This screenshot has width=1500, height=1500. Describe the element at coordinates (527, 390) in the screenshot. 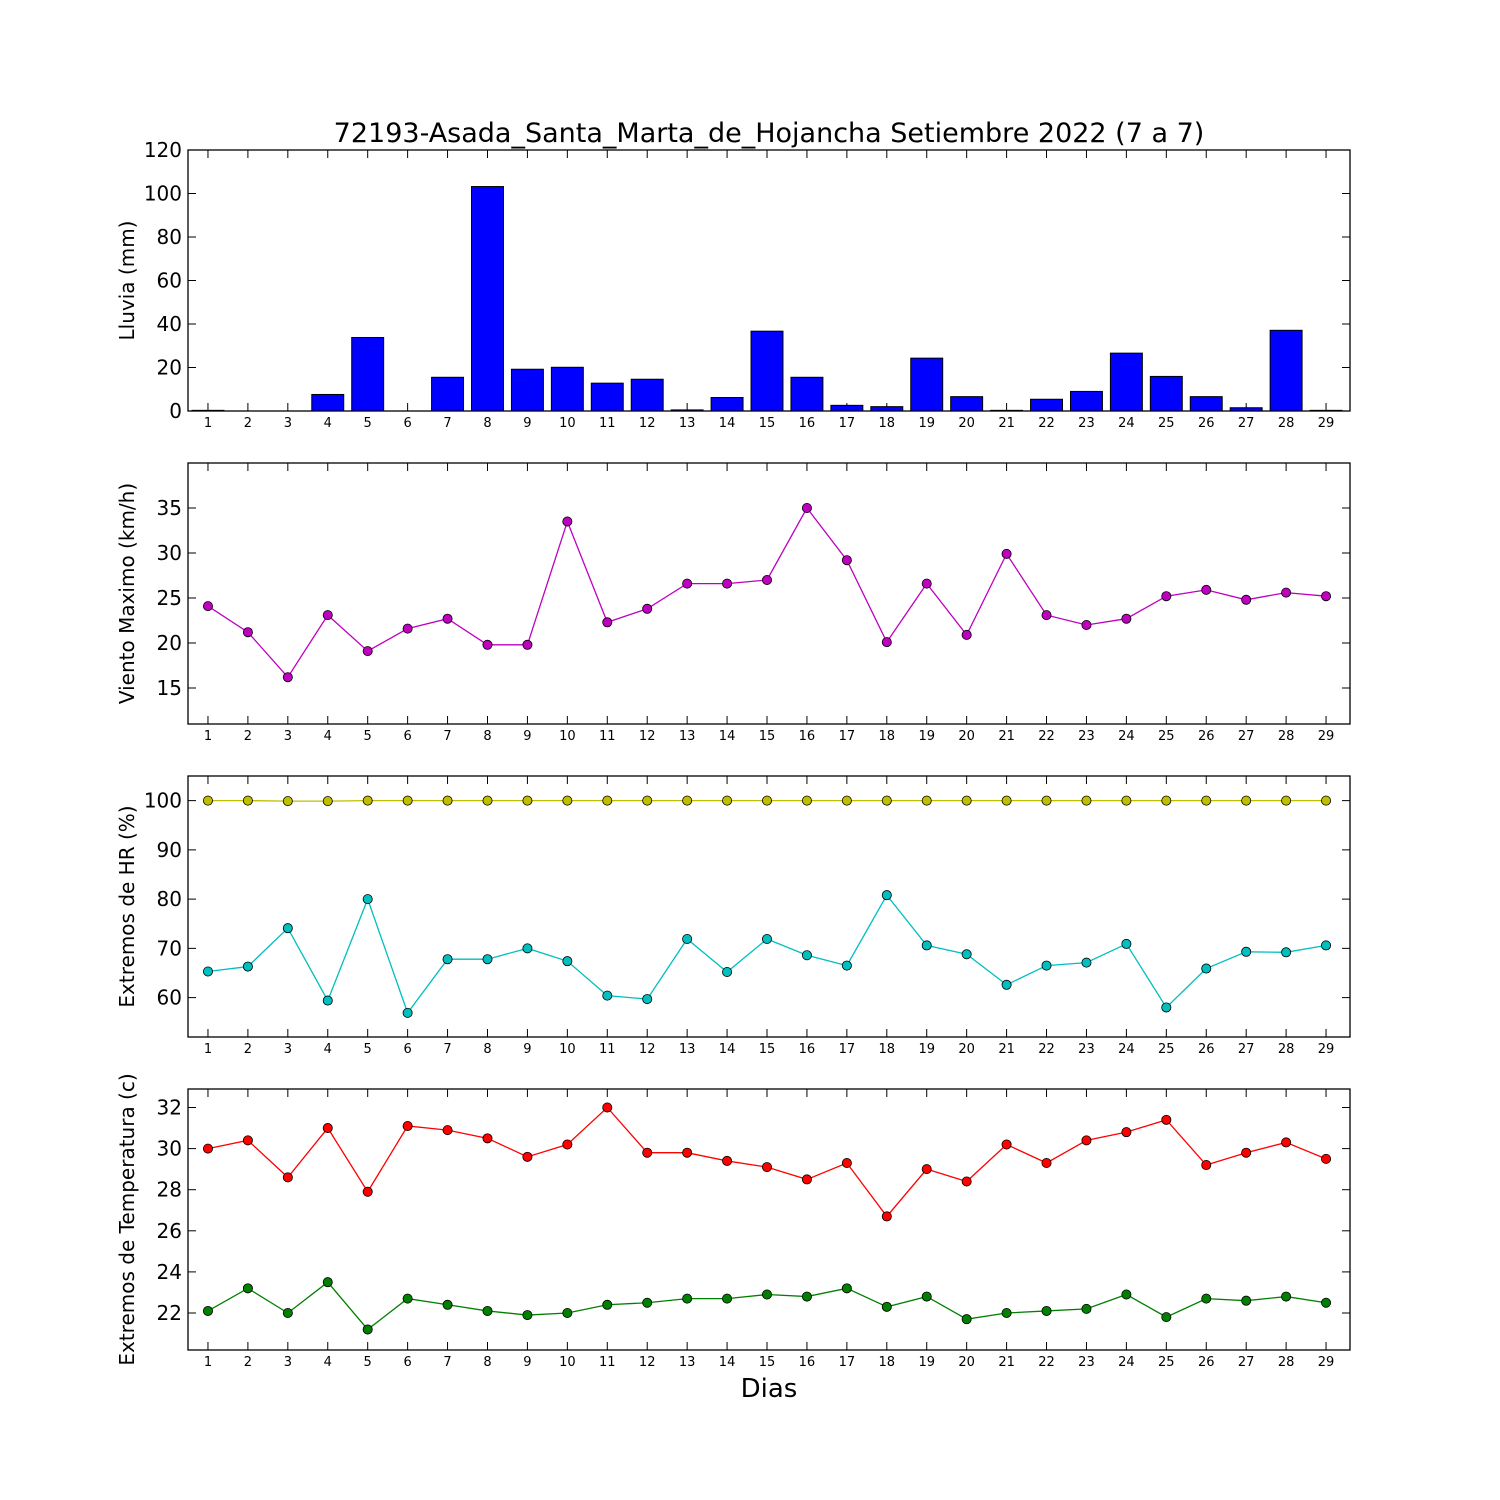

I see `rain-bar: 9: 19.2 mm` at that location.